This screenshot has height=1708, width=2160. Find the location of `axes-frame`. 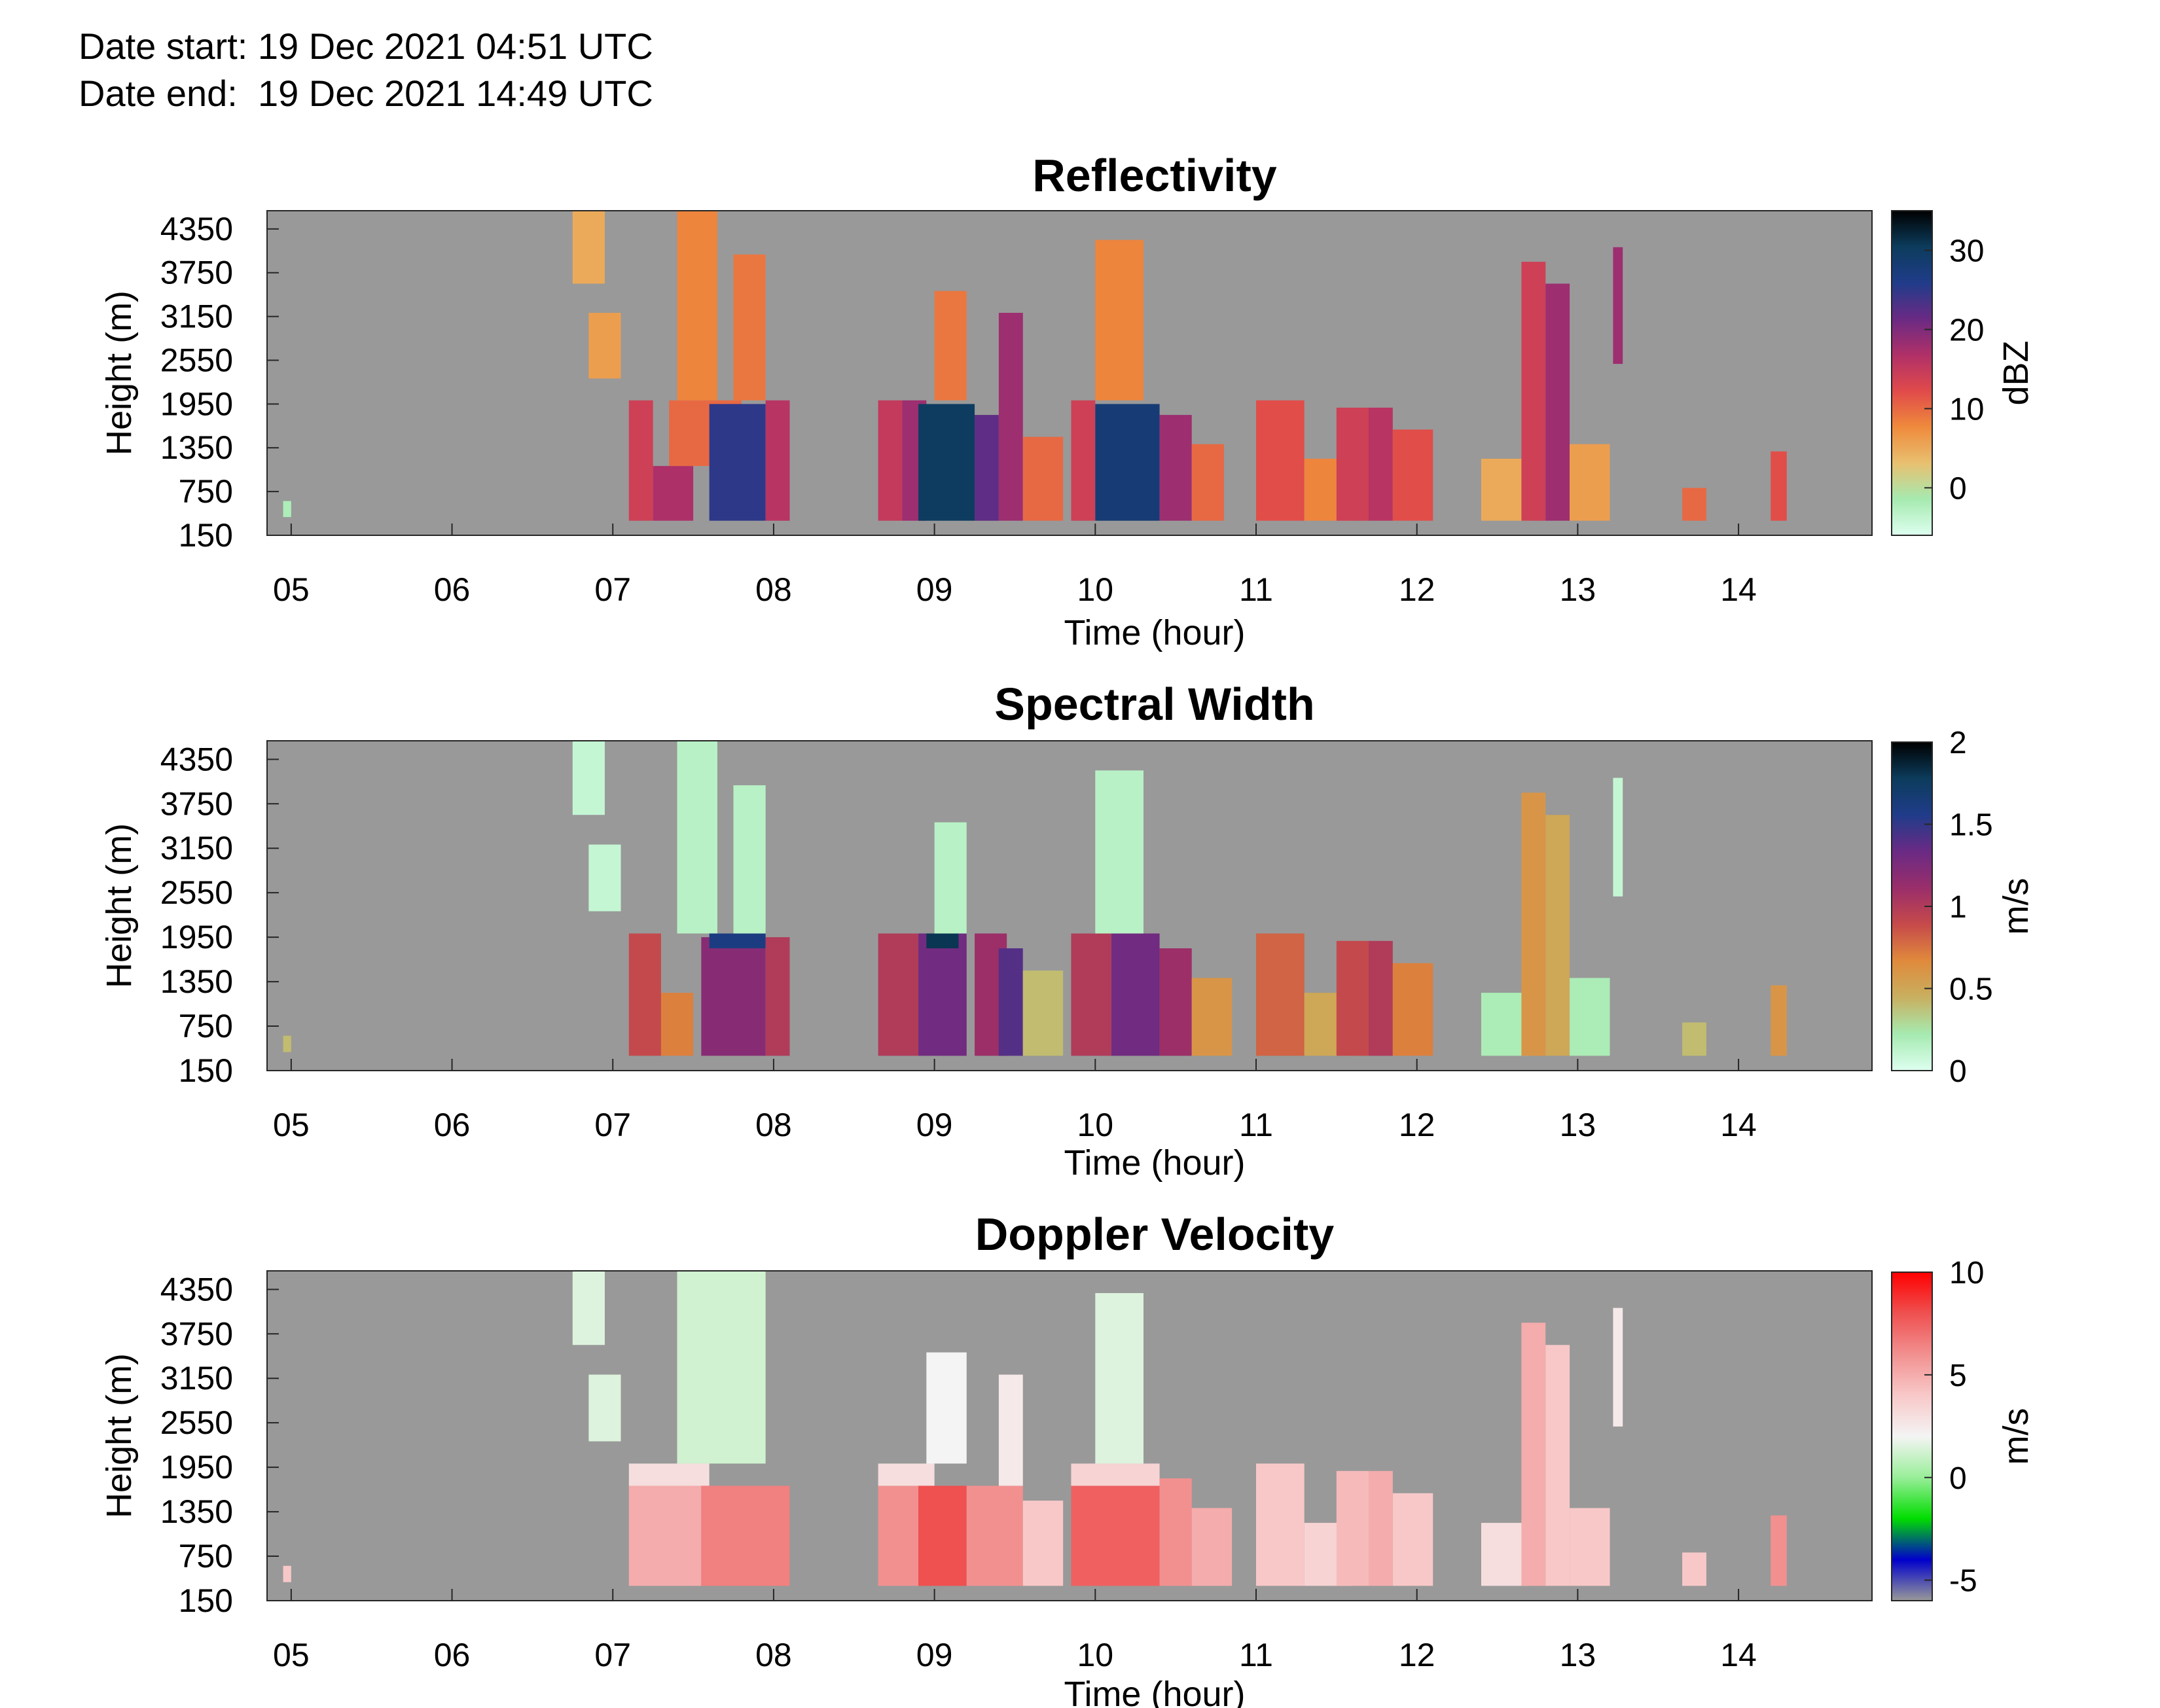

axes-frame is located at coordinates (1069, 373).